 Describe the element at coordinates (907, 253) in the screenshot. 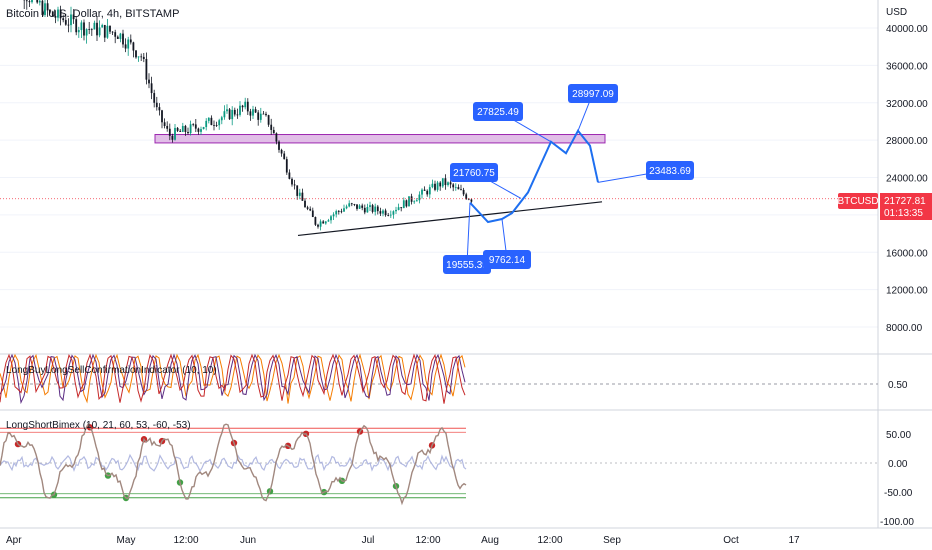

I see `price-tick-label: 16000.00` at that location.